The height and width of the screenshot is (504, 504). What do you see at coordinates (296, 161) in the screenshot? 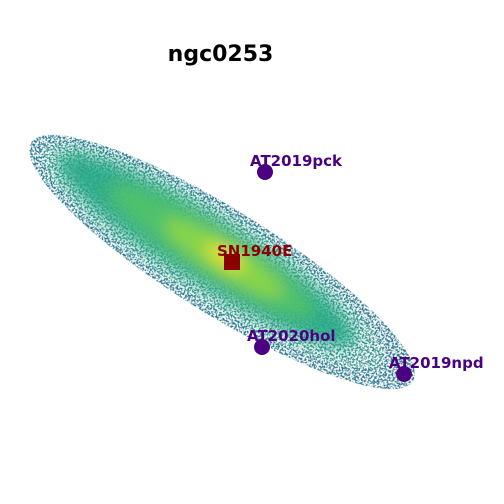
I see `marker-label-at2019pck: AT2019pck` at bounding box center [296, 161].